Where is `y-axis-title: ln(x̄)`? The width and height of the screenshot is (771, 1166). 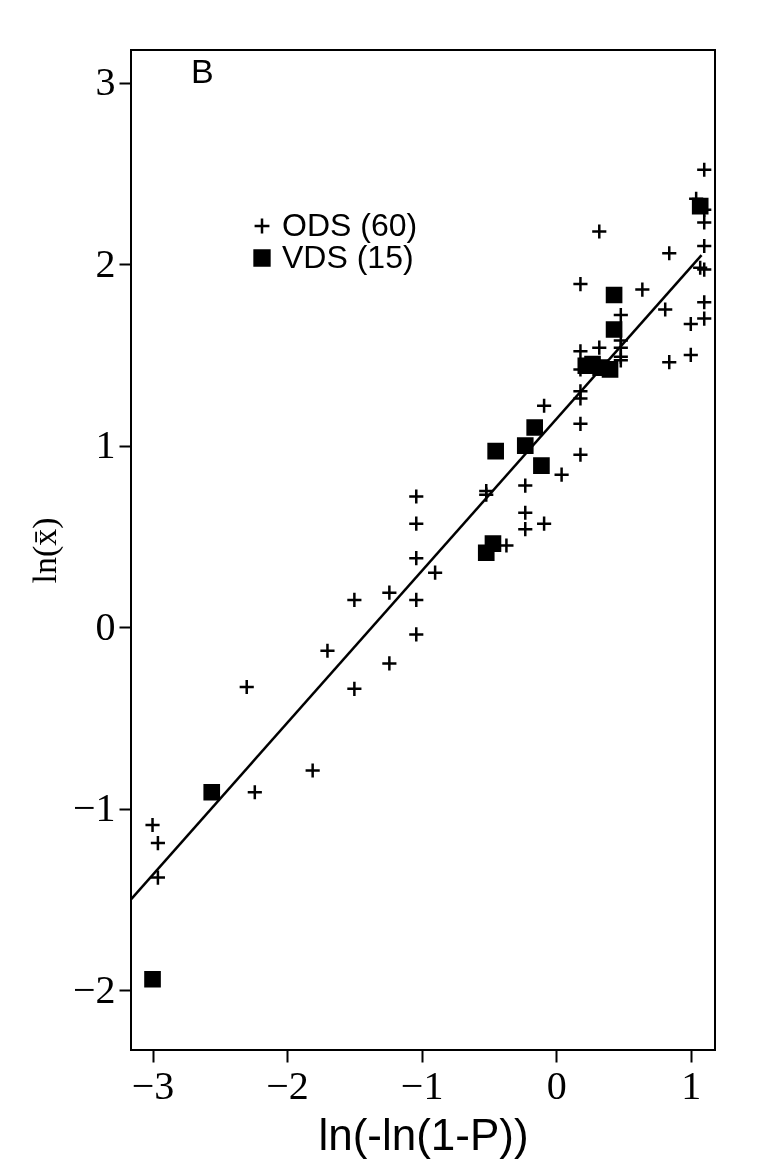
y-axis-title: ln(x̄) is located at coordinates (44, 550).